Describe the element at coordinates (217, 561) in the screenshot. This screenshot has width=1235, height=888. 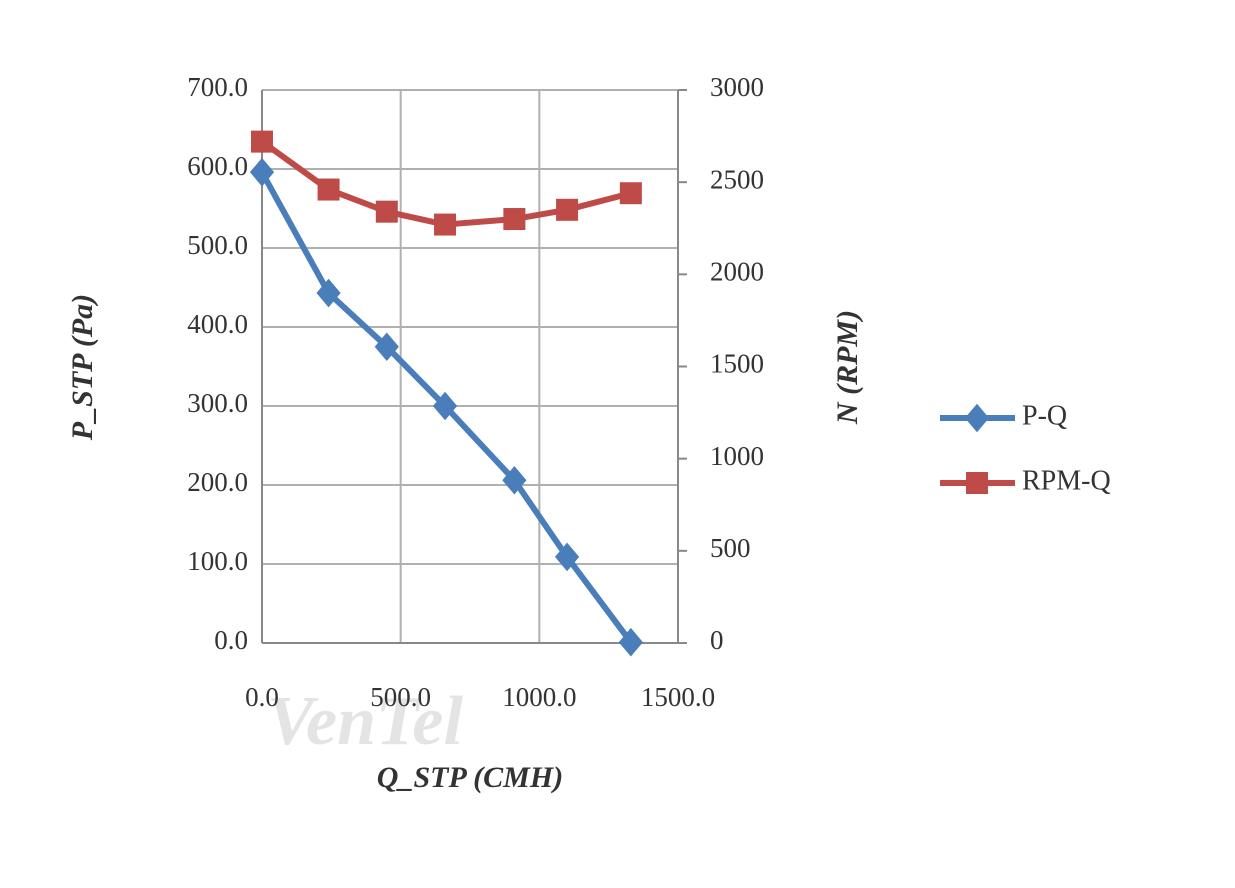
I see `y-tick-label: 100.0` at that location.